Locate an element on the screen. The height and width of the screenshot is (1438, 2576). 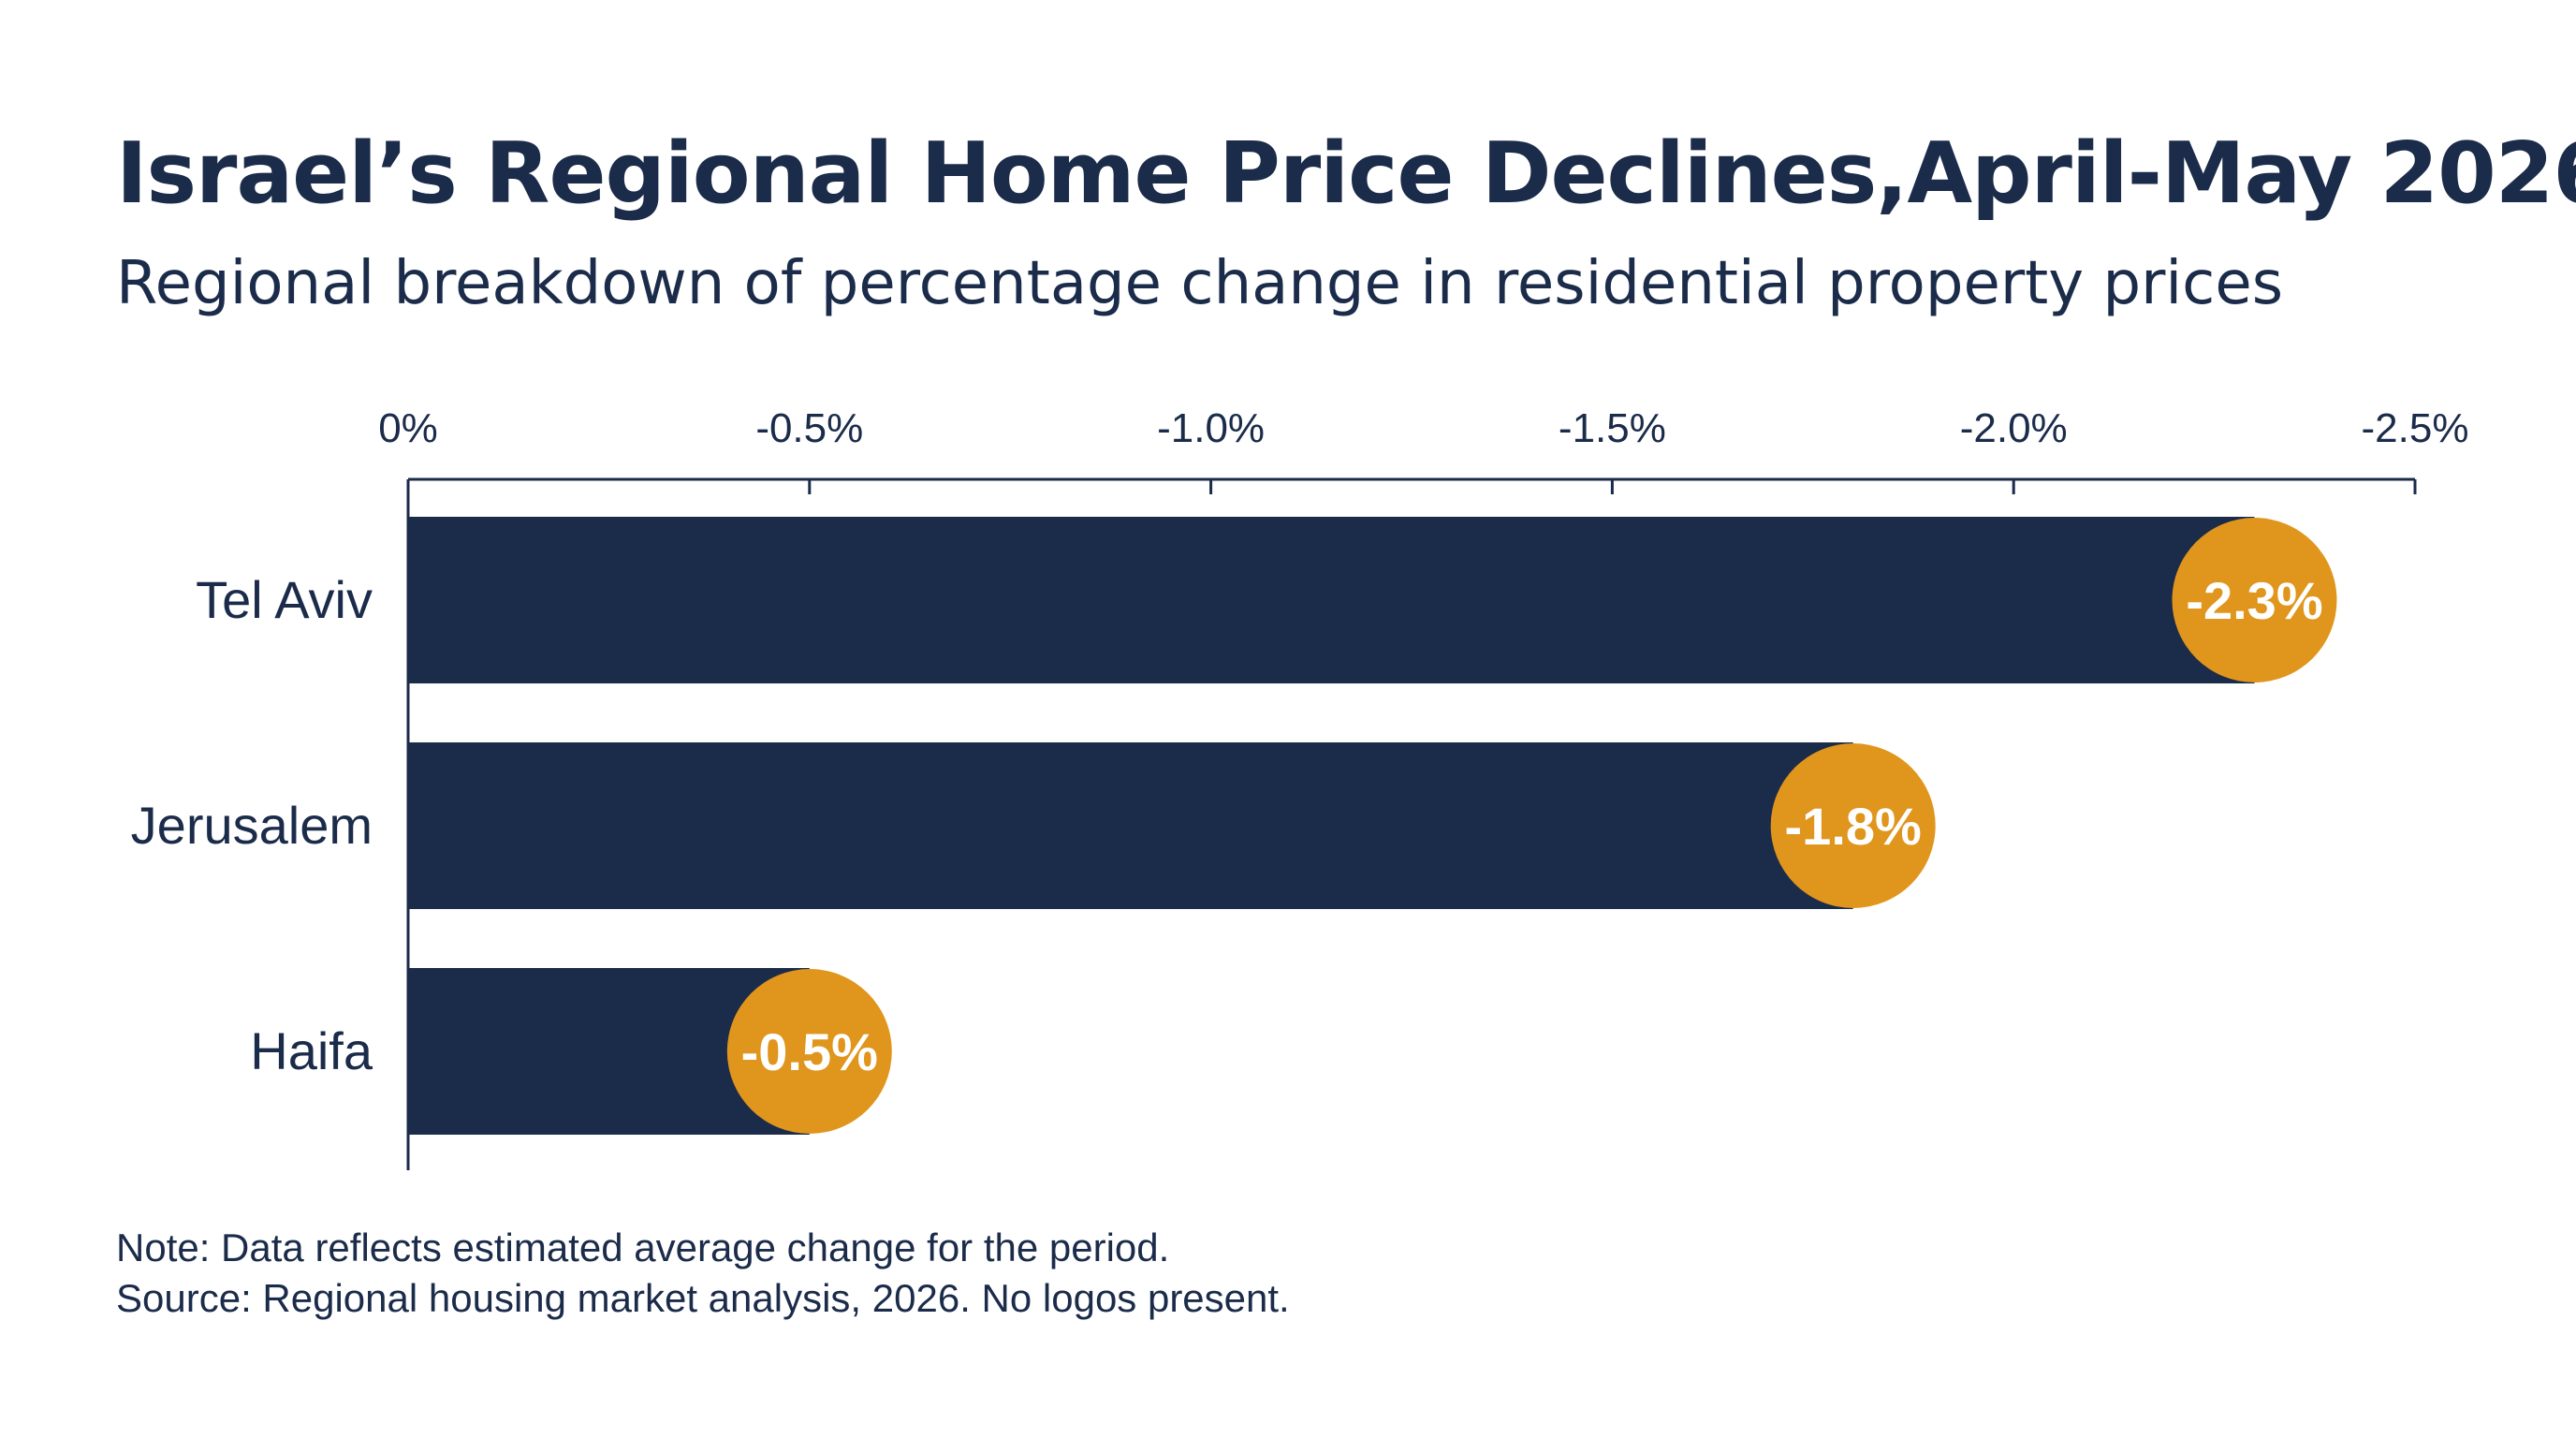
data-label: -2.3% is located at coordinates (2254, 600).